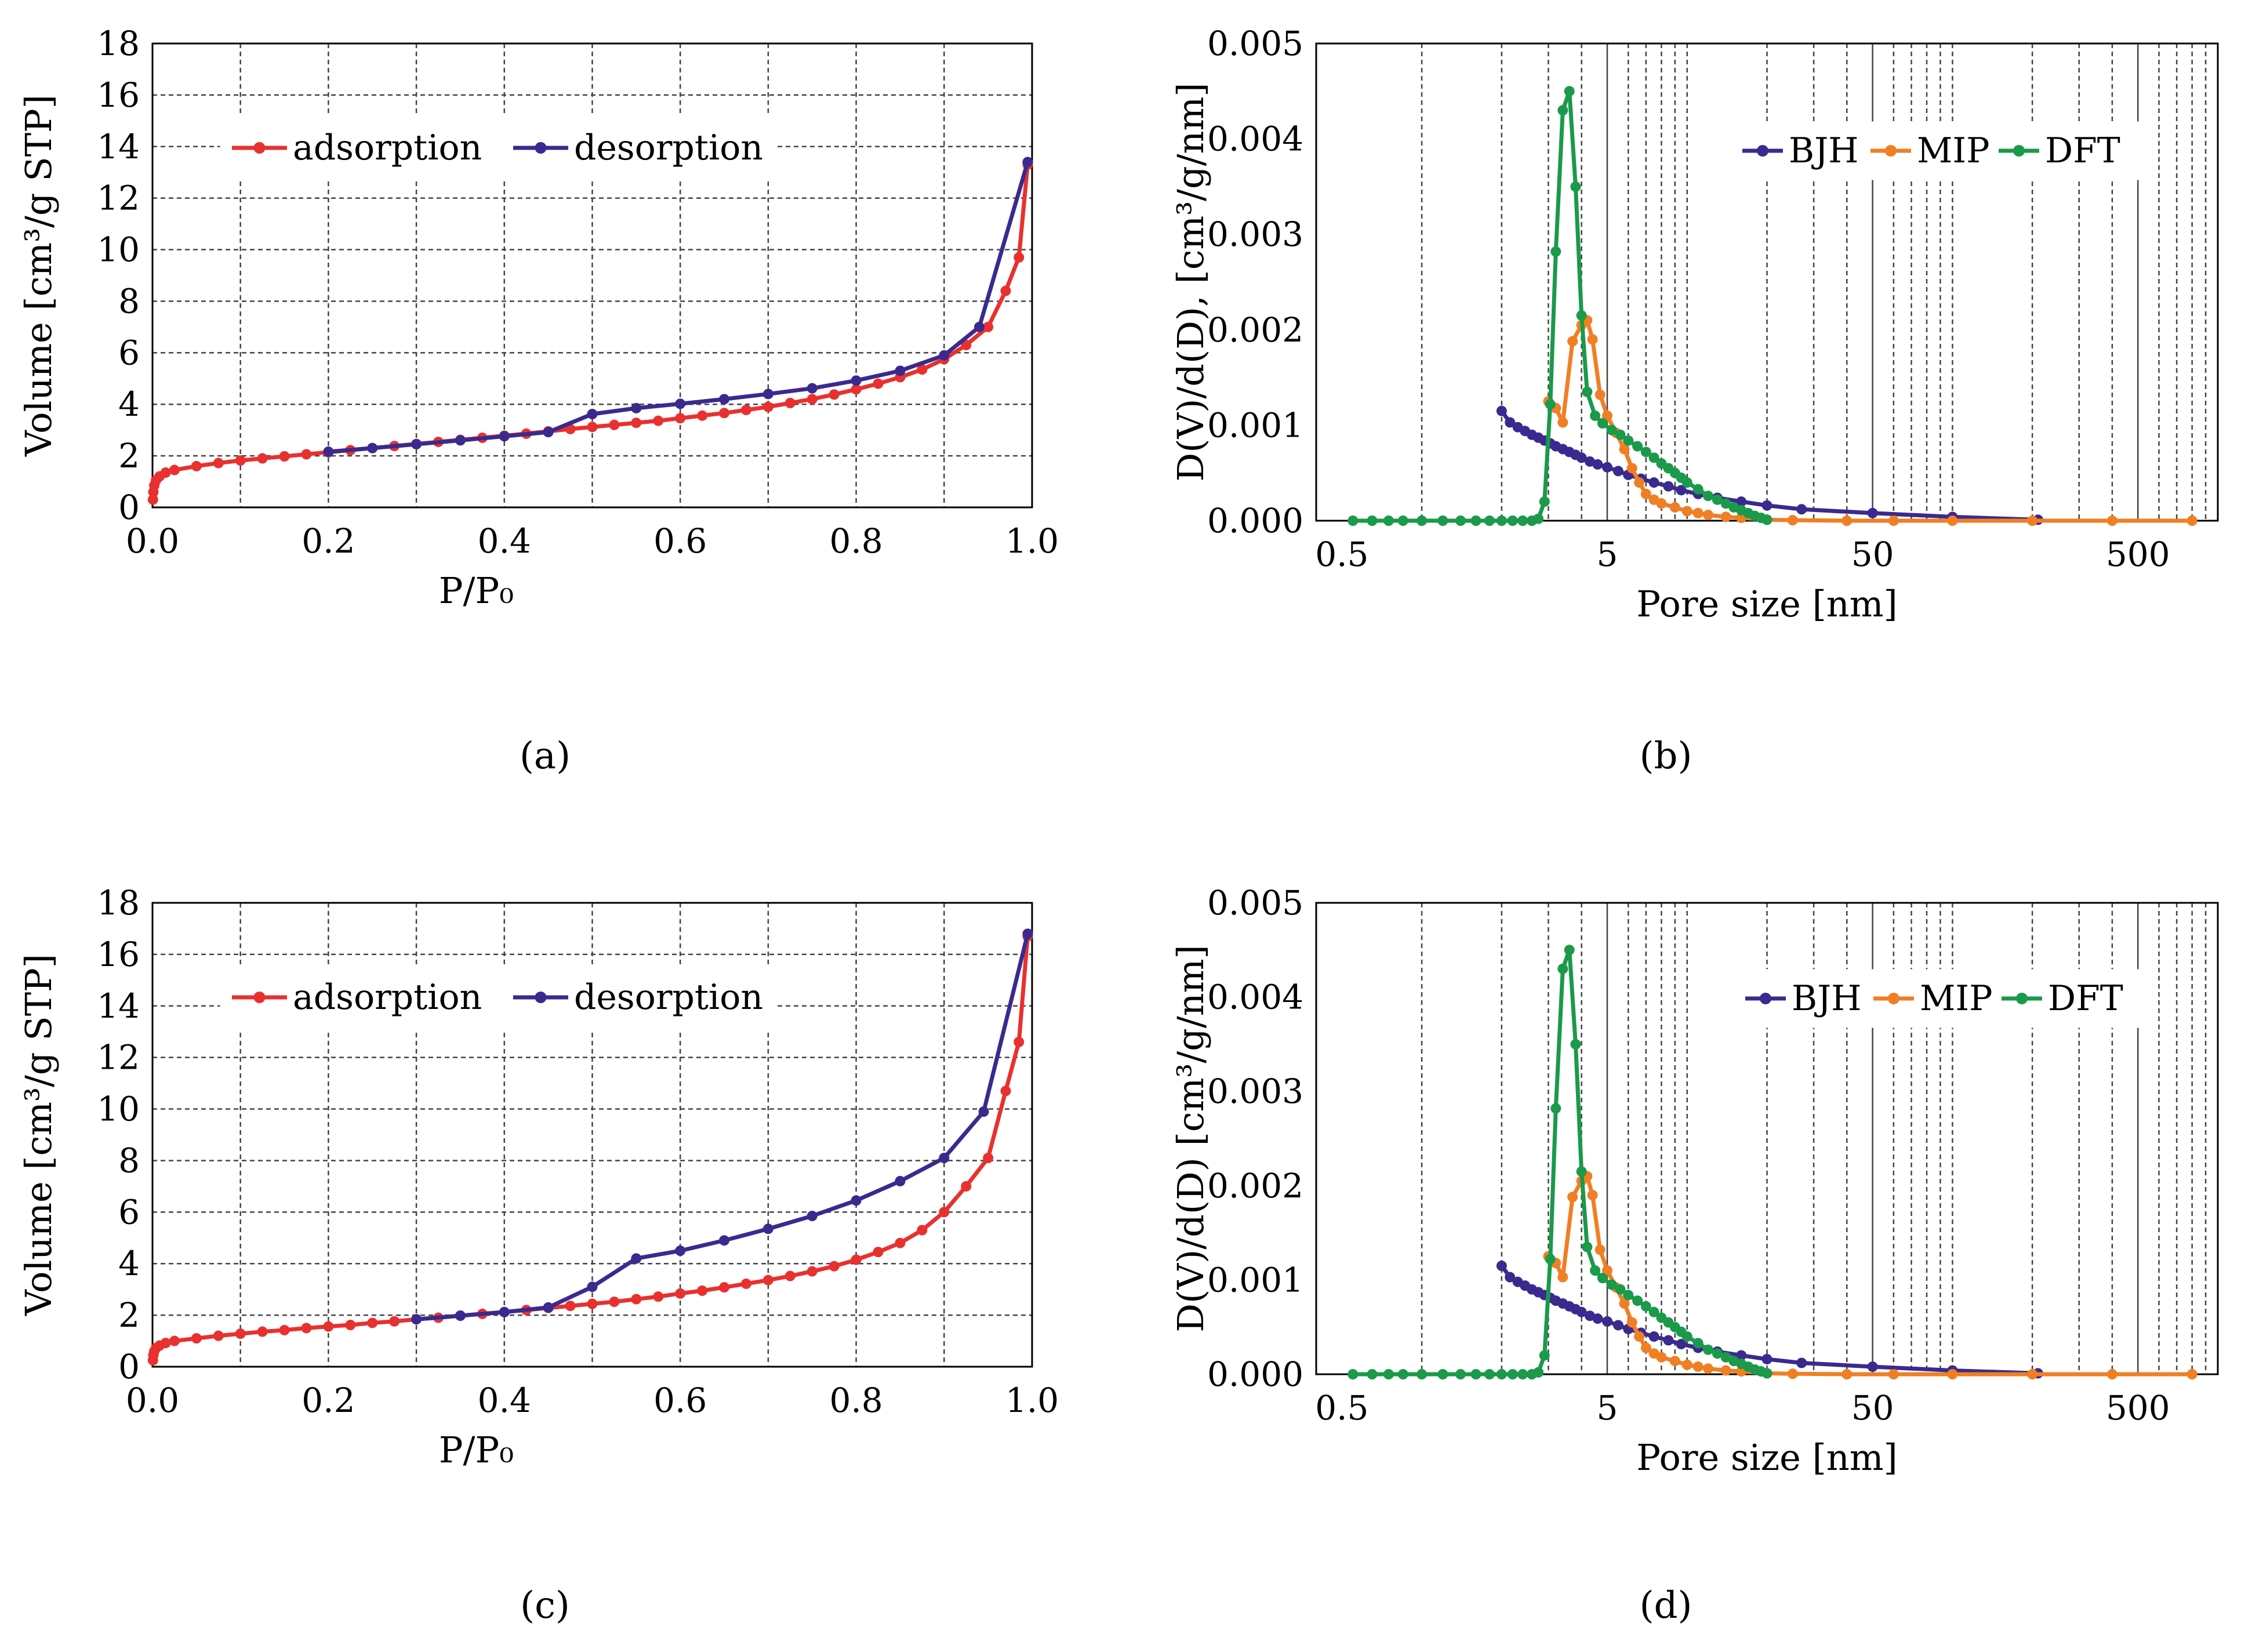 The height and width of the screenshot is (1652, 2241). Describe the element at coordinates (1341, 1408) in the screenshot. I see `x-tick-label: 0.5` at that location.